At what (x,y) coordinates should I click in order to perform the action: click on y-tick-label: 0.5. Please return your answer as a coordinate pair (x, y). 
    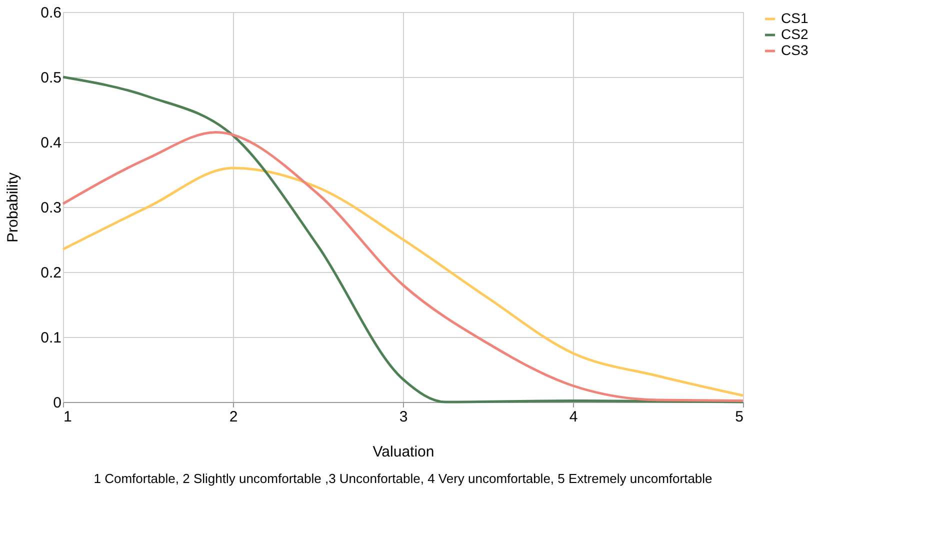
    Looking at the image, I should click on (51, 78).